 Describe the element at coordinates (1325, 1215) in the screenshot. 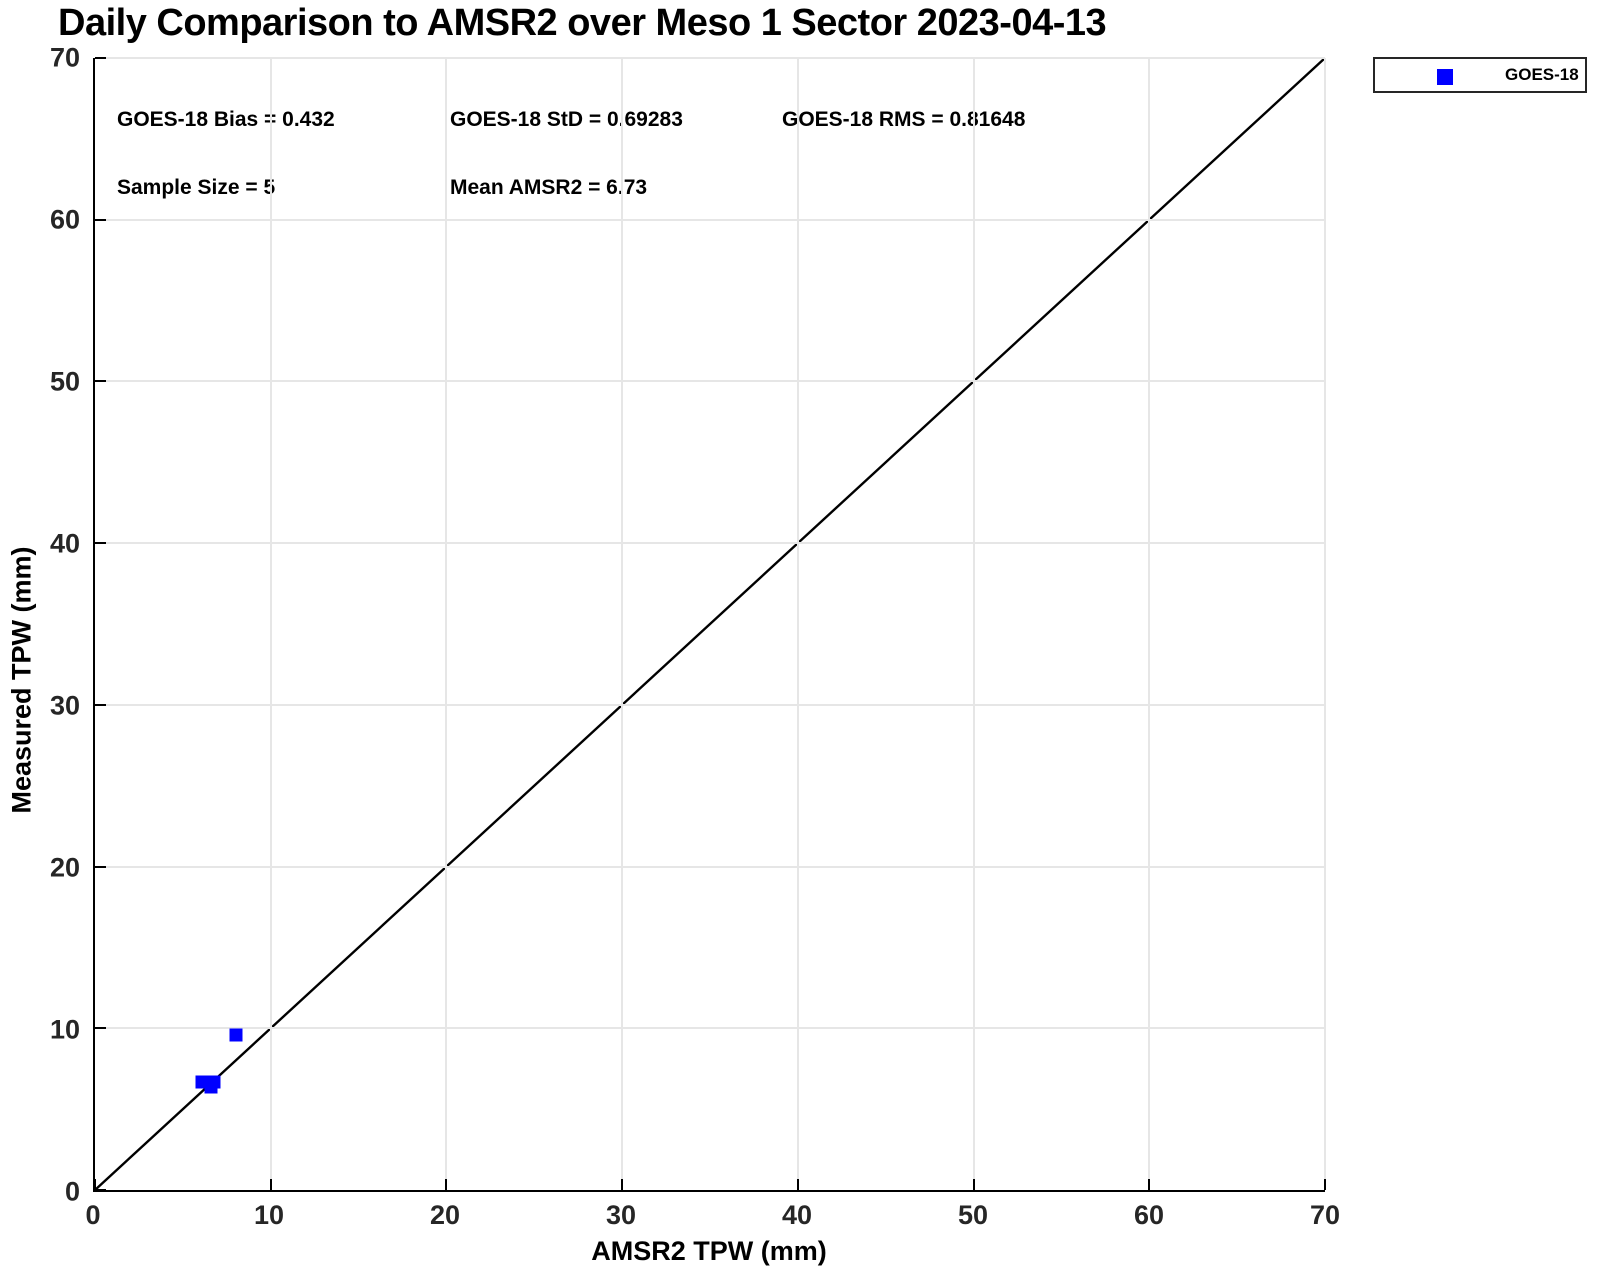

I see `x-tick-label-70: 70` at that location.